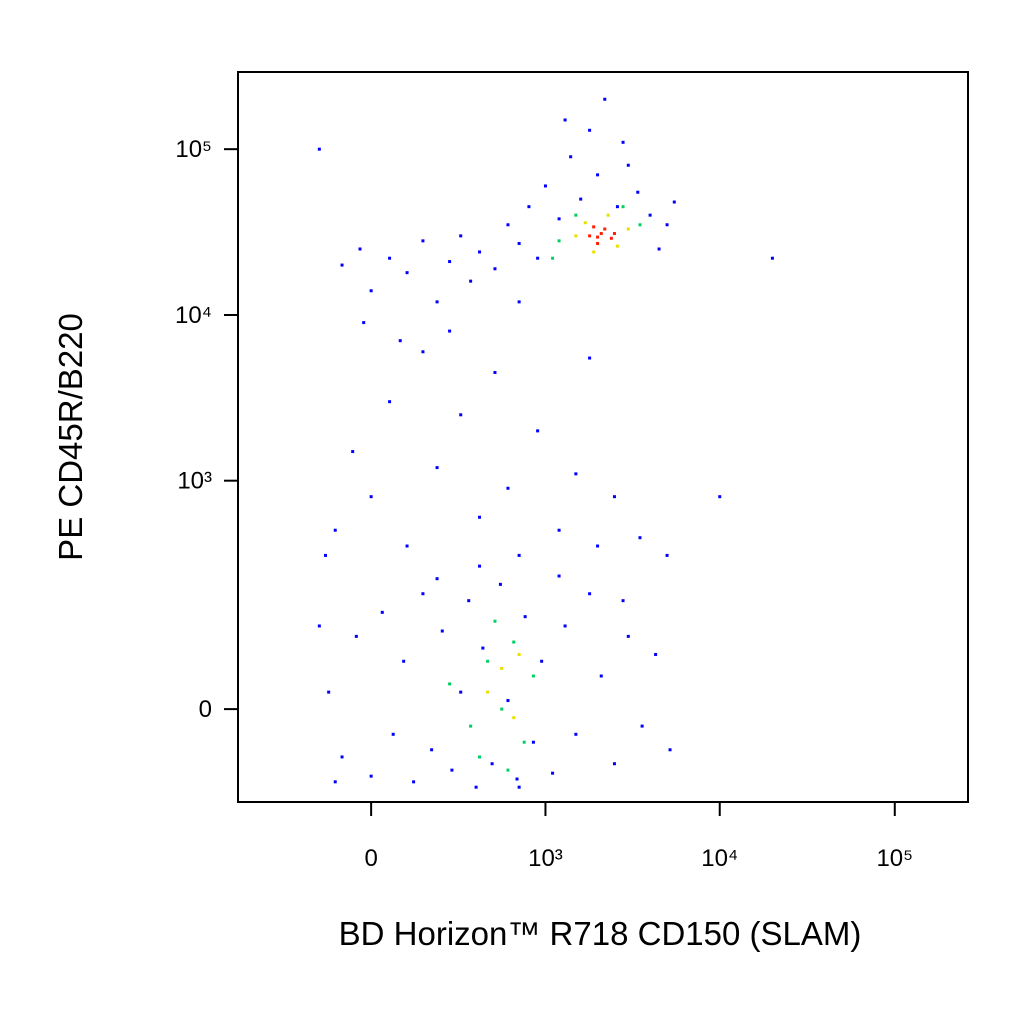 The height and width of the screenshot is (1029, 1024). Describe the element at coordinates (193, 315) in the screenshot. I see `y-tick-label: 10⁴` at that location.